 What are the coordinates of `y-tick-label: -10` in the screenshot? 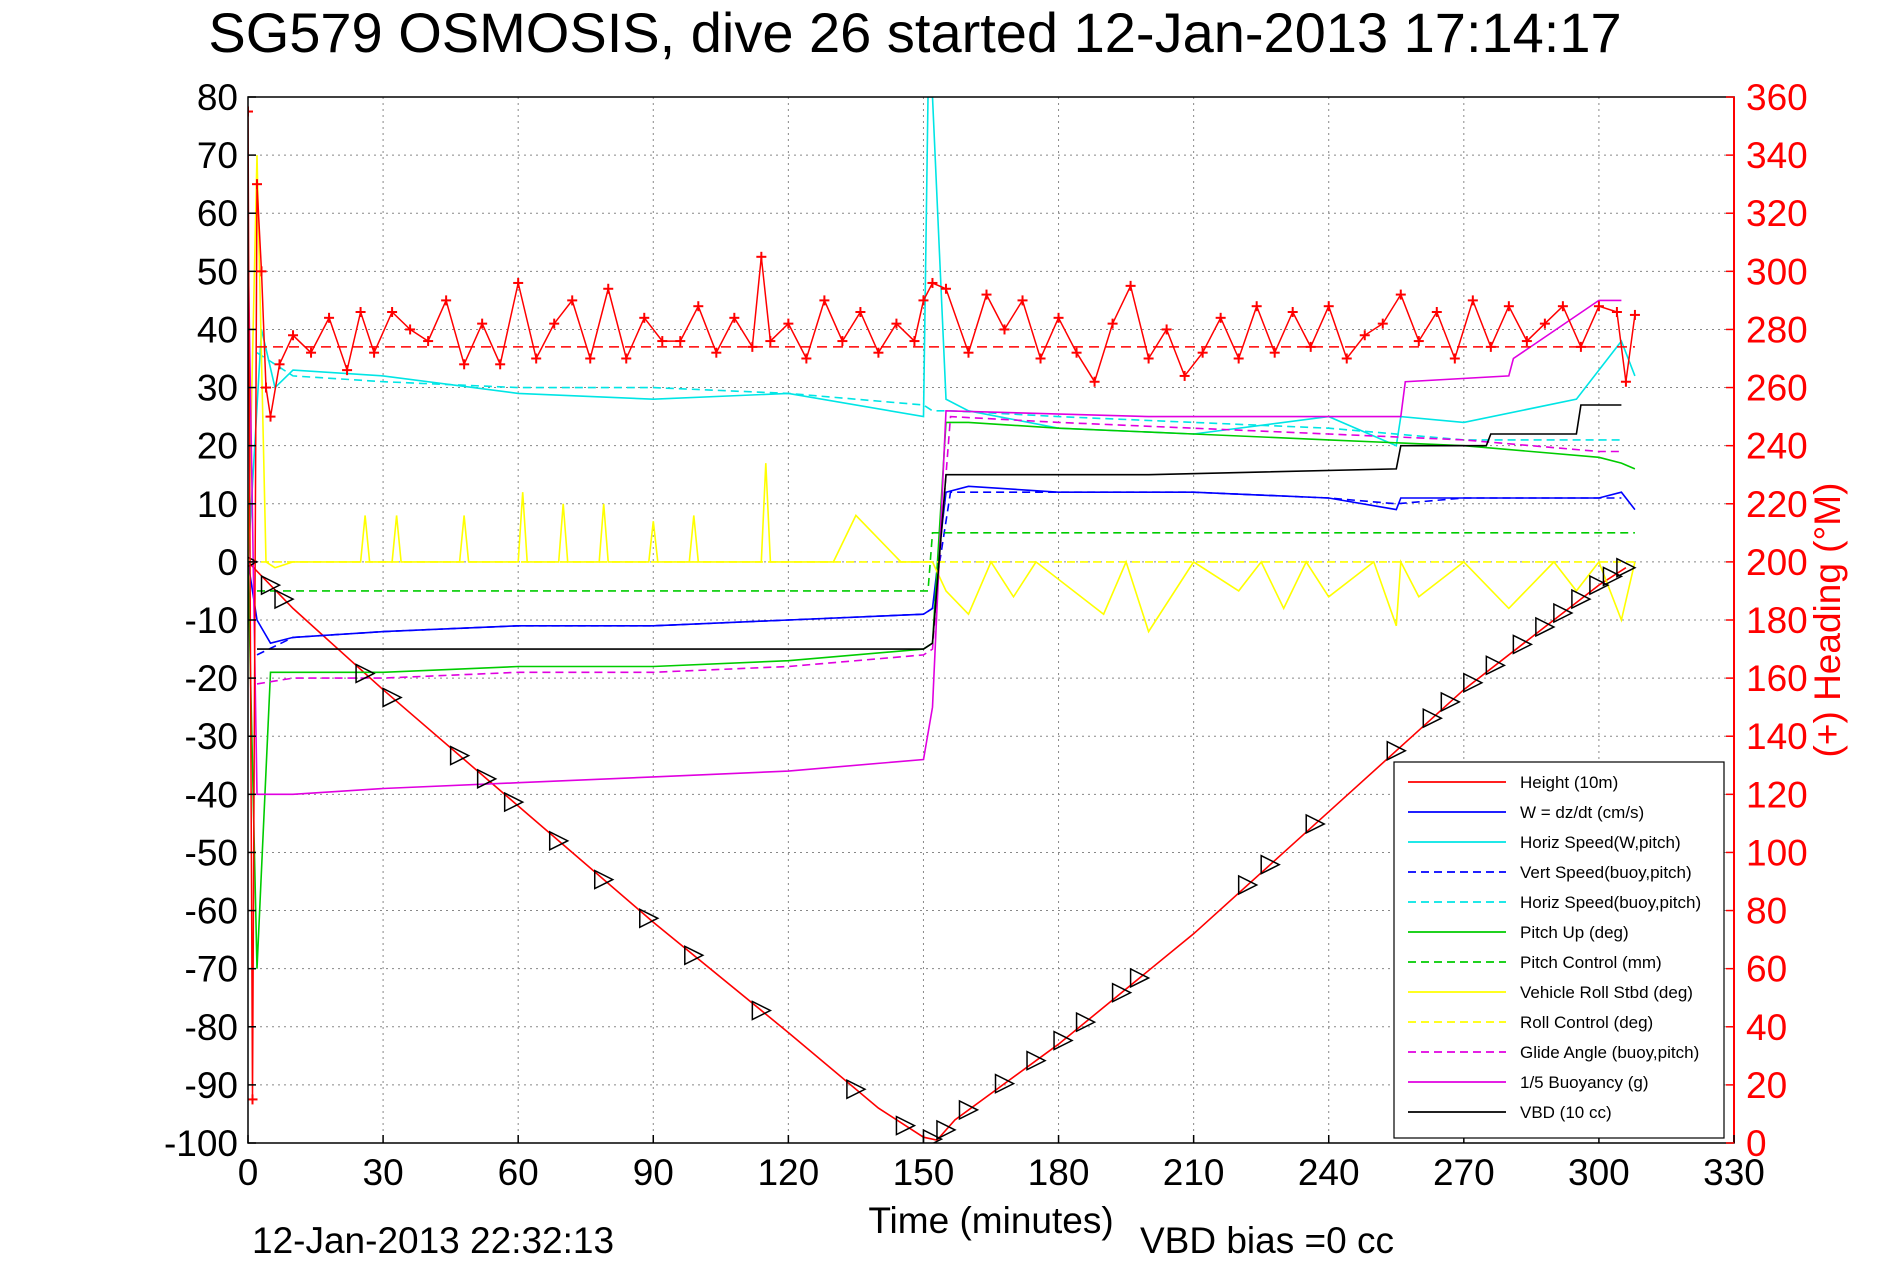 It's located at (211, 620).